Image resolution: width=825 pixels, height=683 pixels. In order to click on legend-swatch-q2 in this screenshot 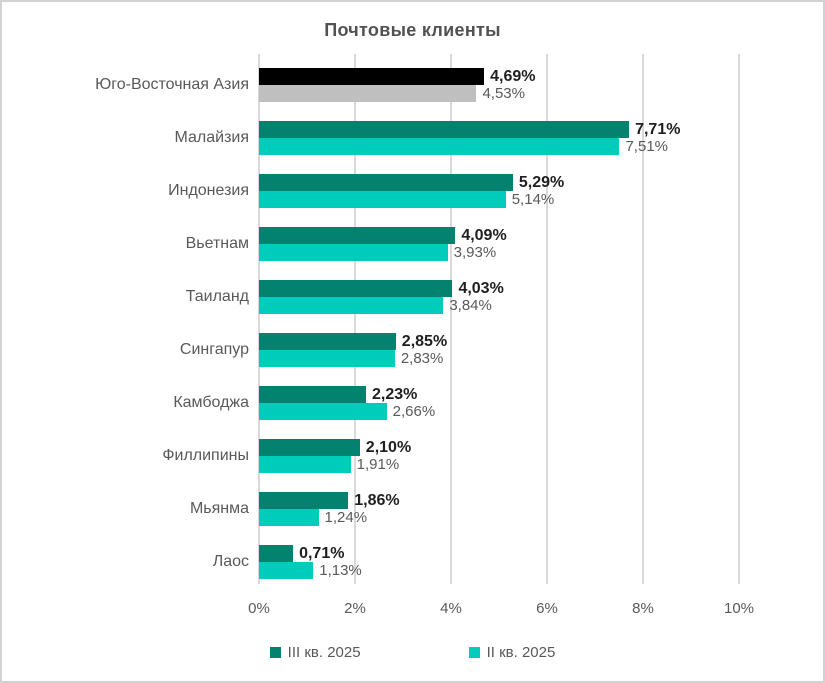, I will do `click(474, 652)`.